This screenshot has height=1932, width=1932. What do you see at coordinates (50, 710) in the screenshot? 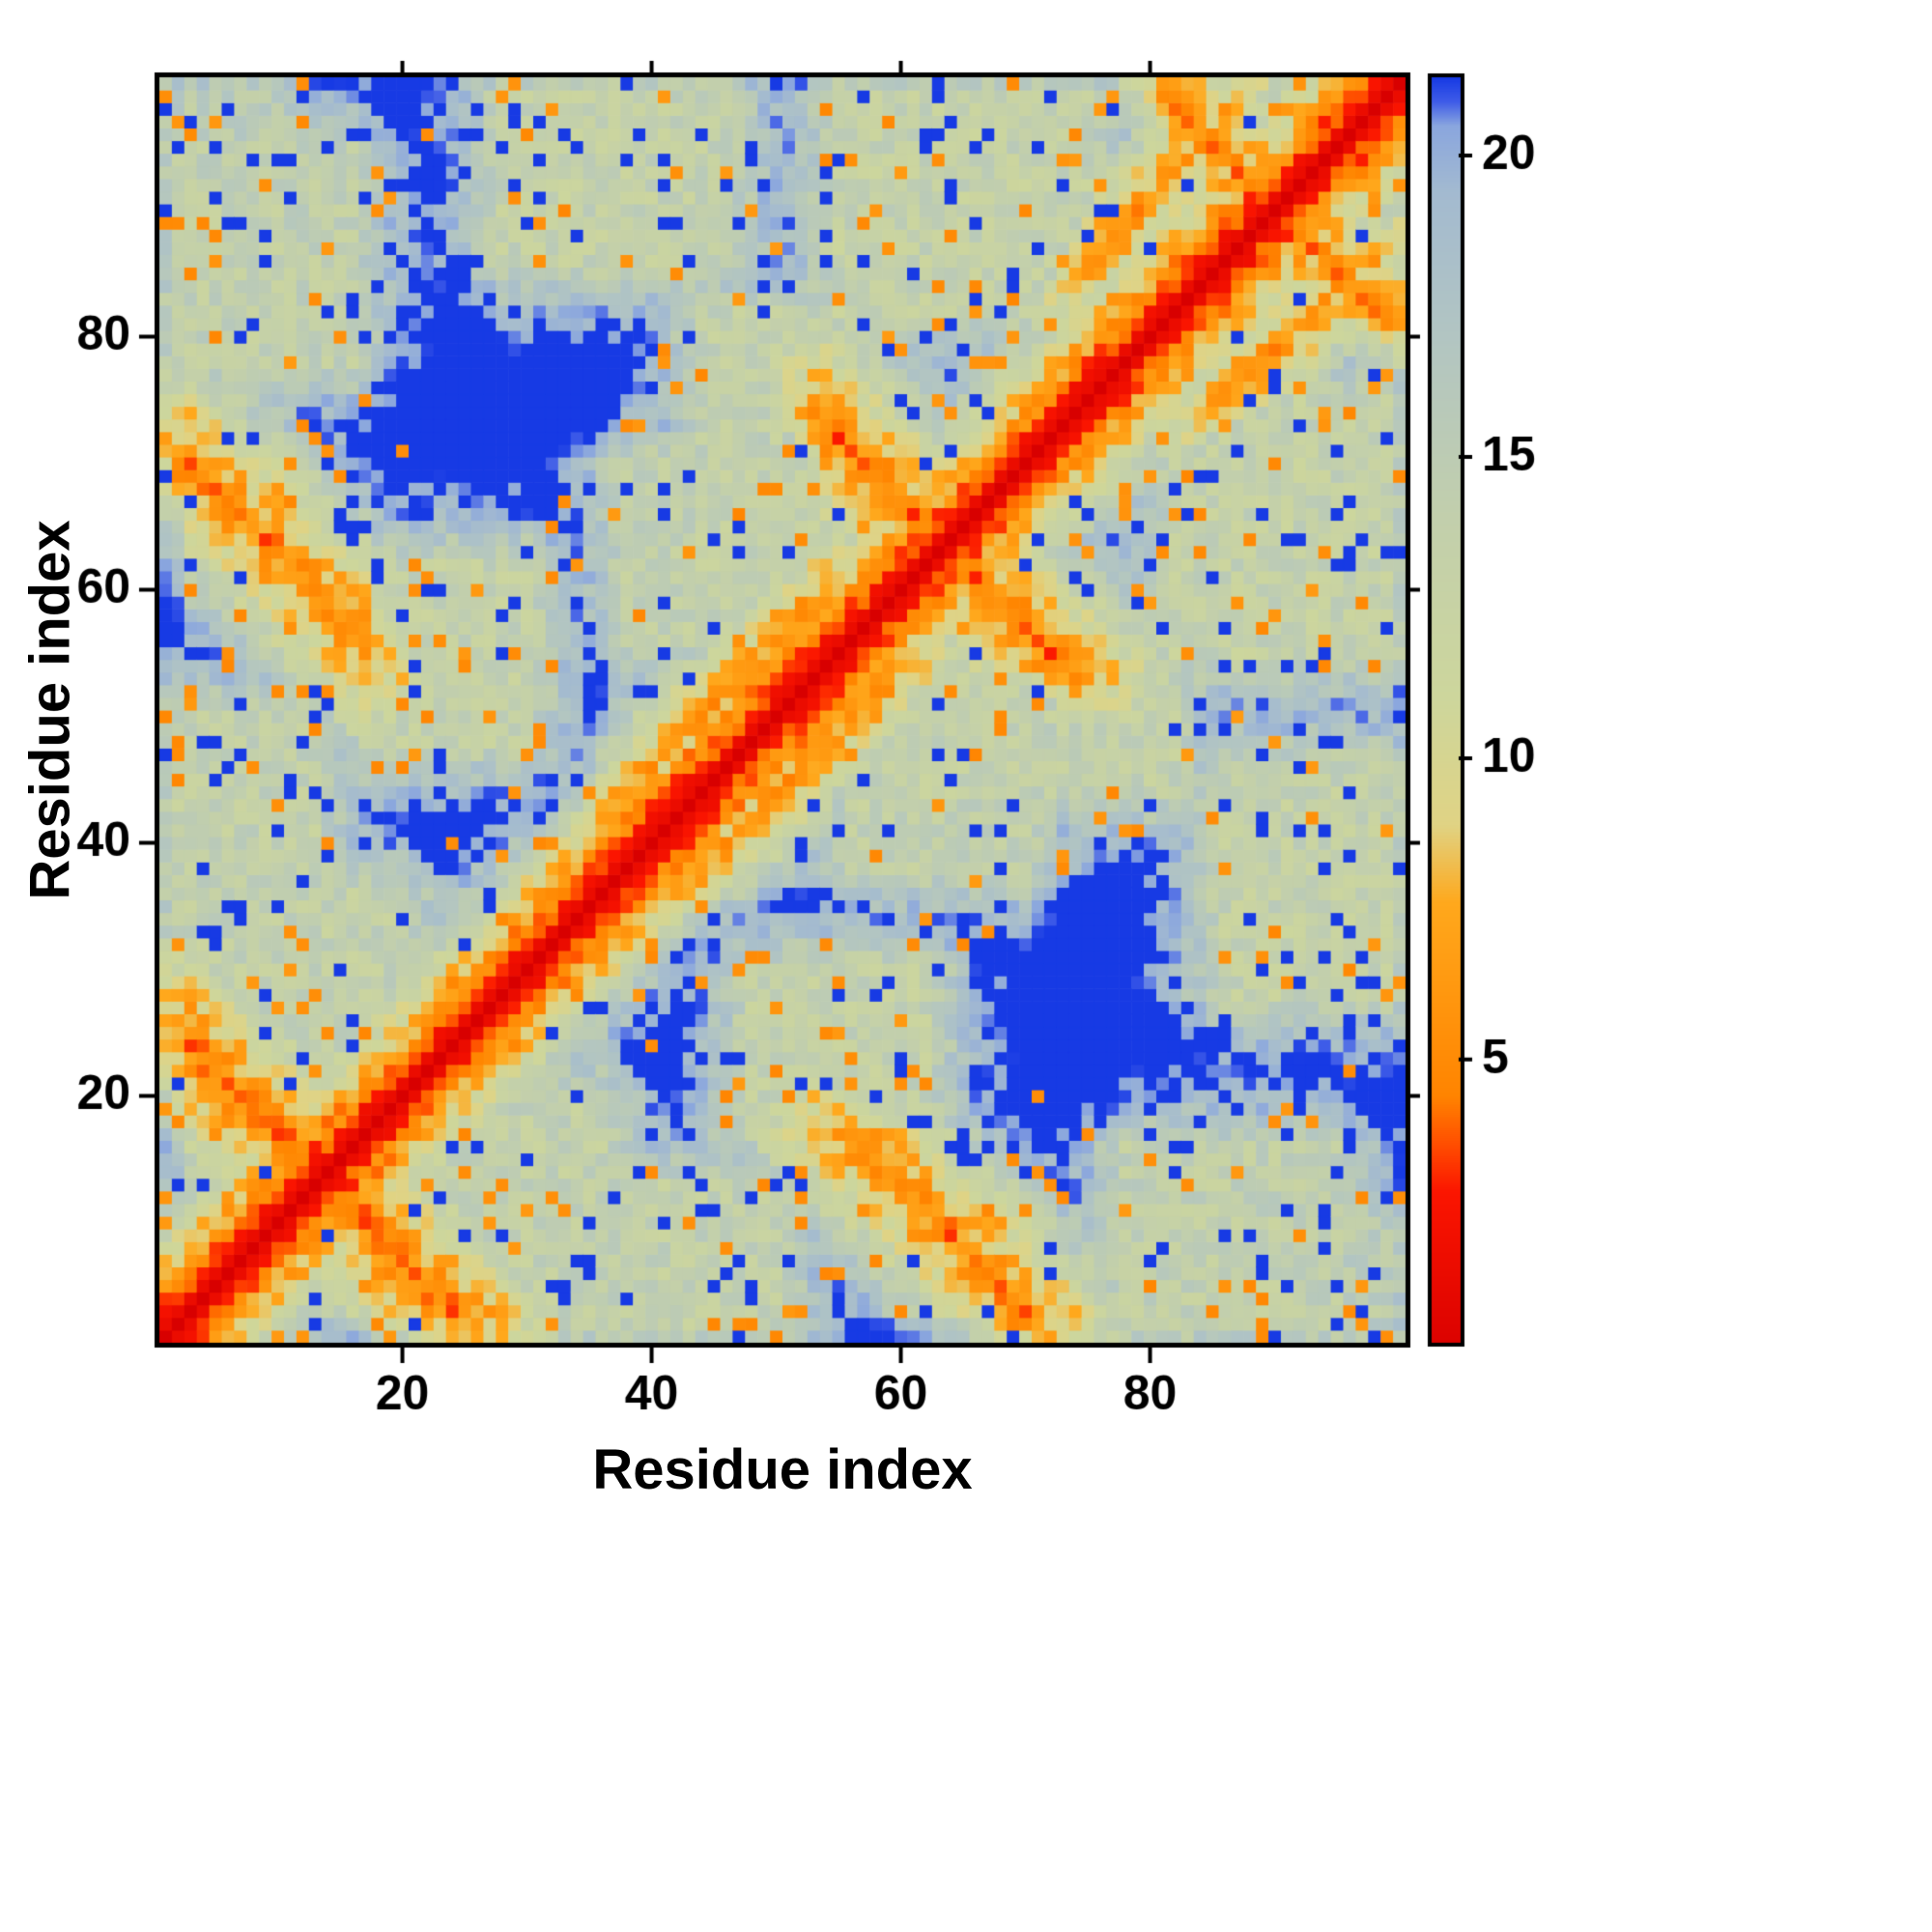
I see `y-axis-label: Residue index` at bounding box center [50, 710].